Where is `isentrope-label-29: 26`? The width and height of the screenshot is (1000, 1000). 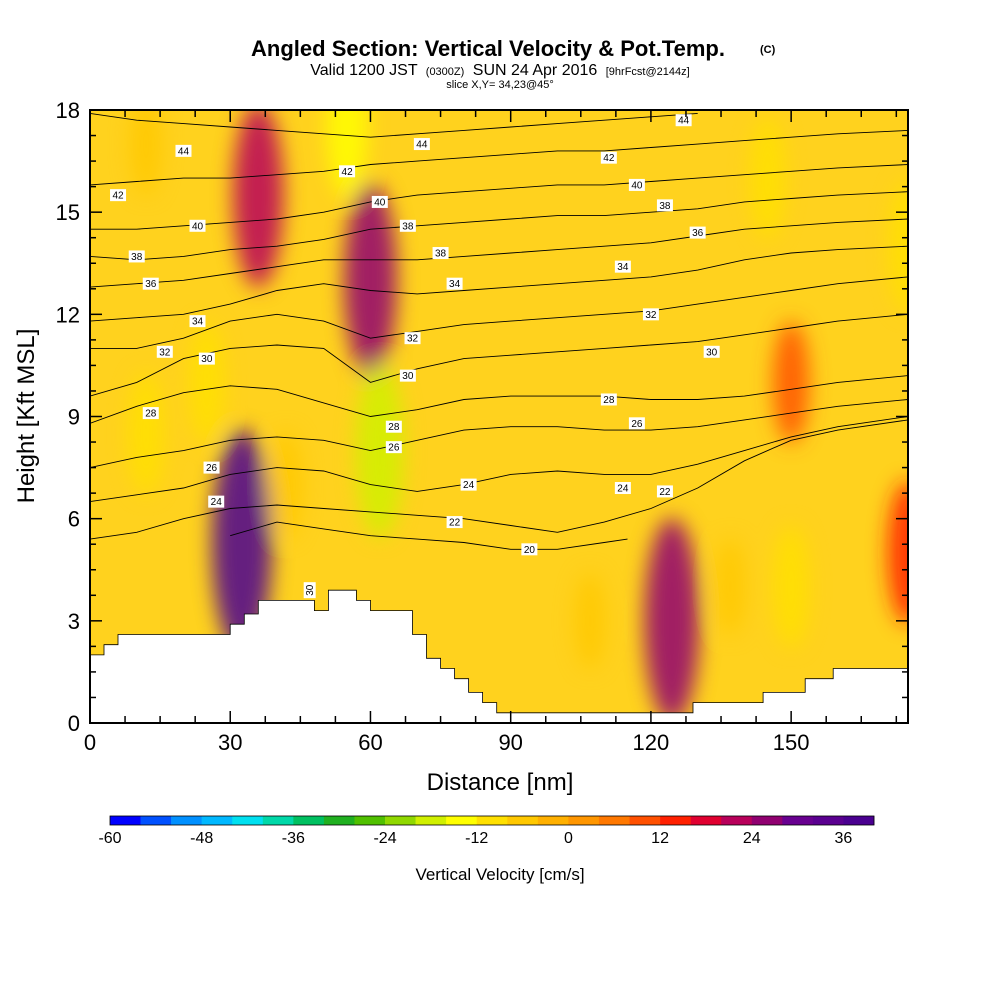 isentrope-label-29: 26 is located at coordinates (393, 447).